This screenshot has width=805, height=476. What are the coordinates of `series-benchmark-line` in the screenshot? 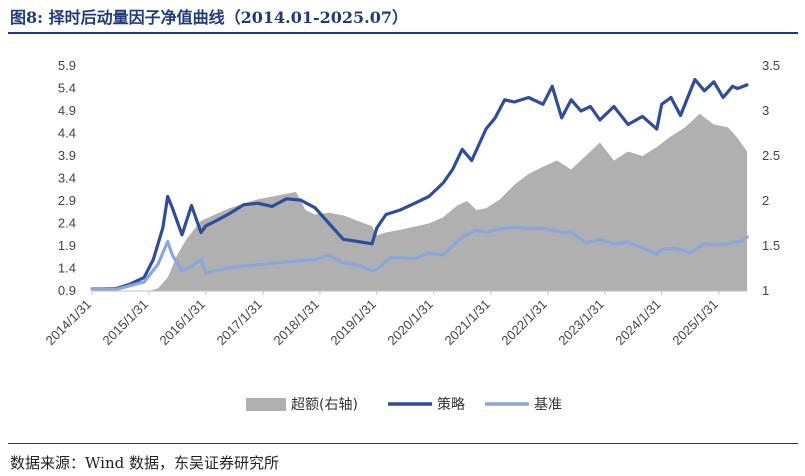 It's located at (419, 258).